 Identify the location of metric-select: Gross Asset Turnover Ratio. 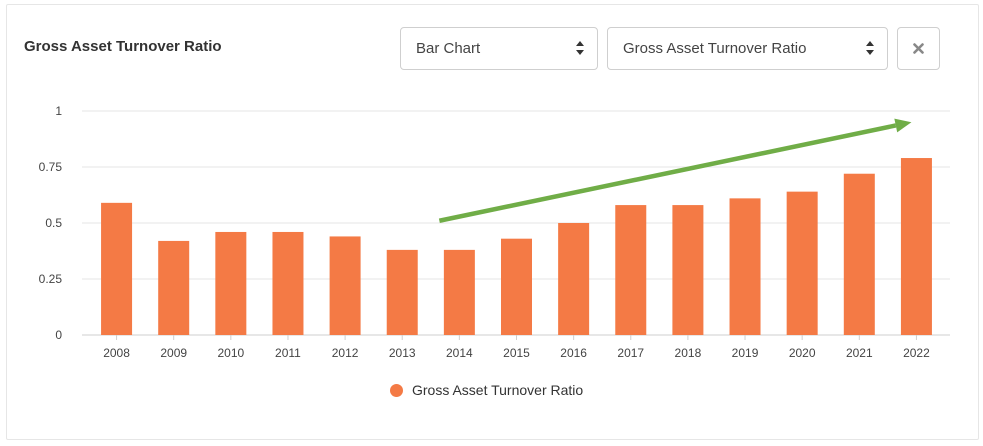
(747, 48).